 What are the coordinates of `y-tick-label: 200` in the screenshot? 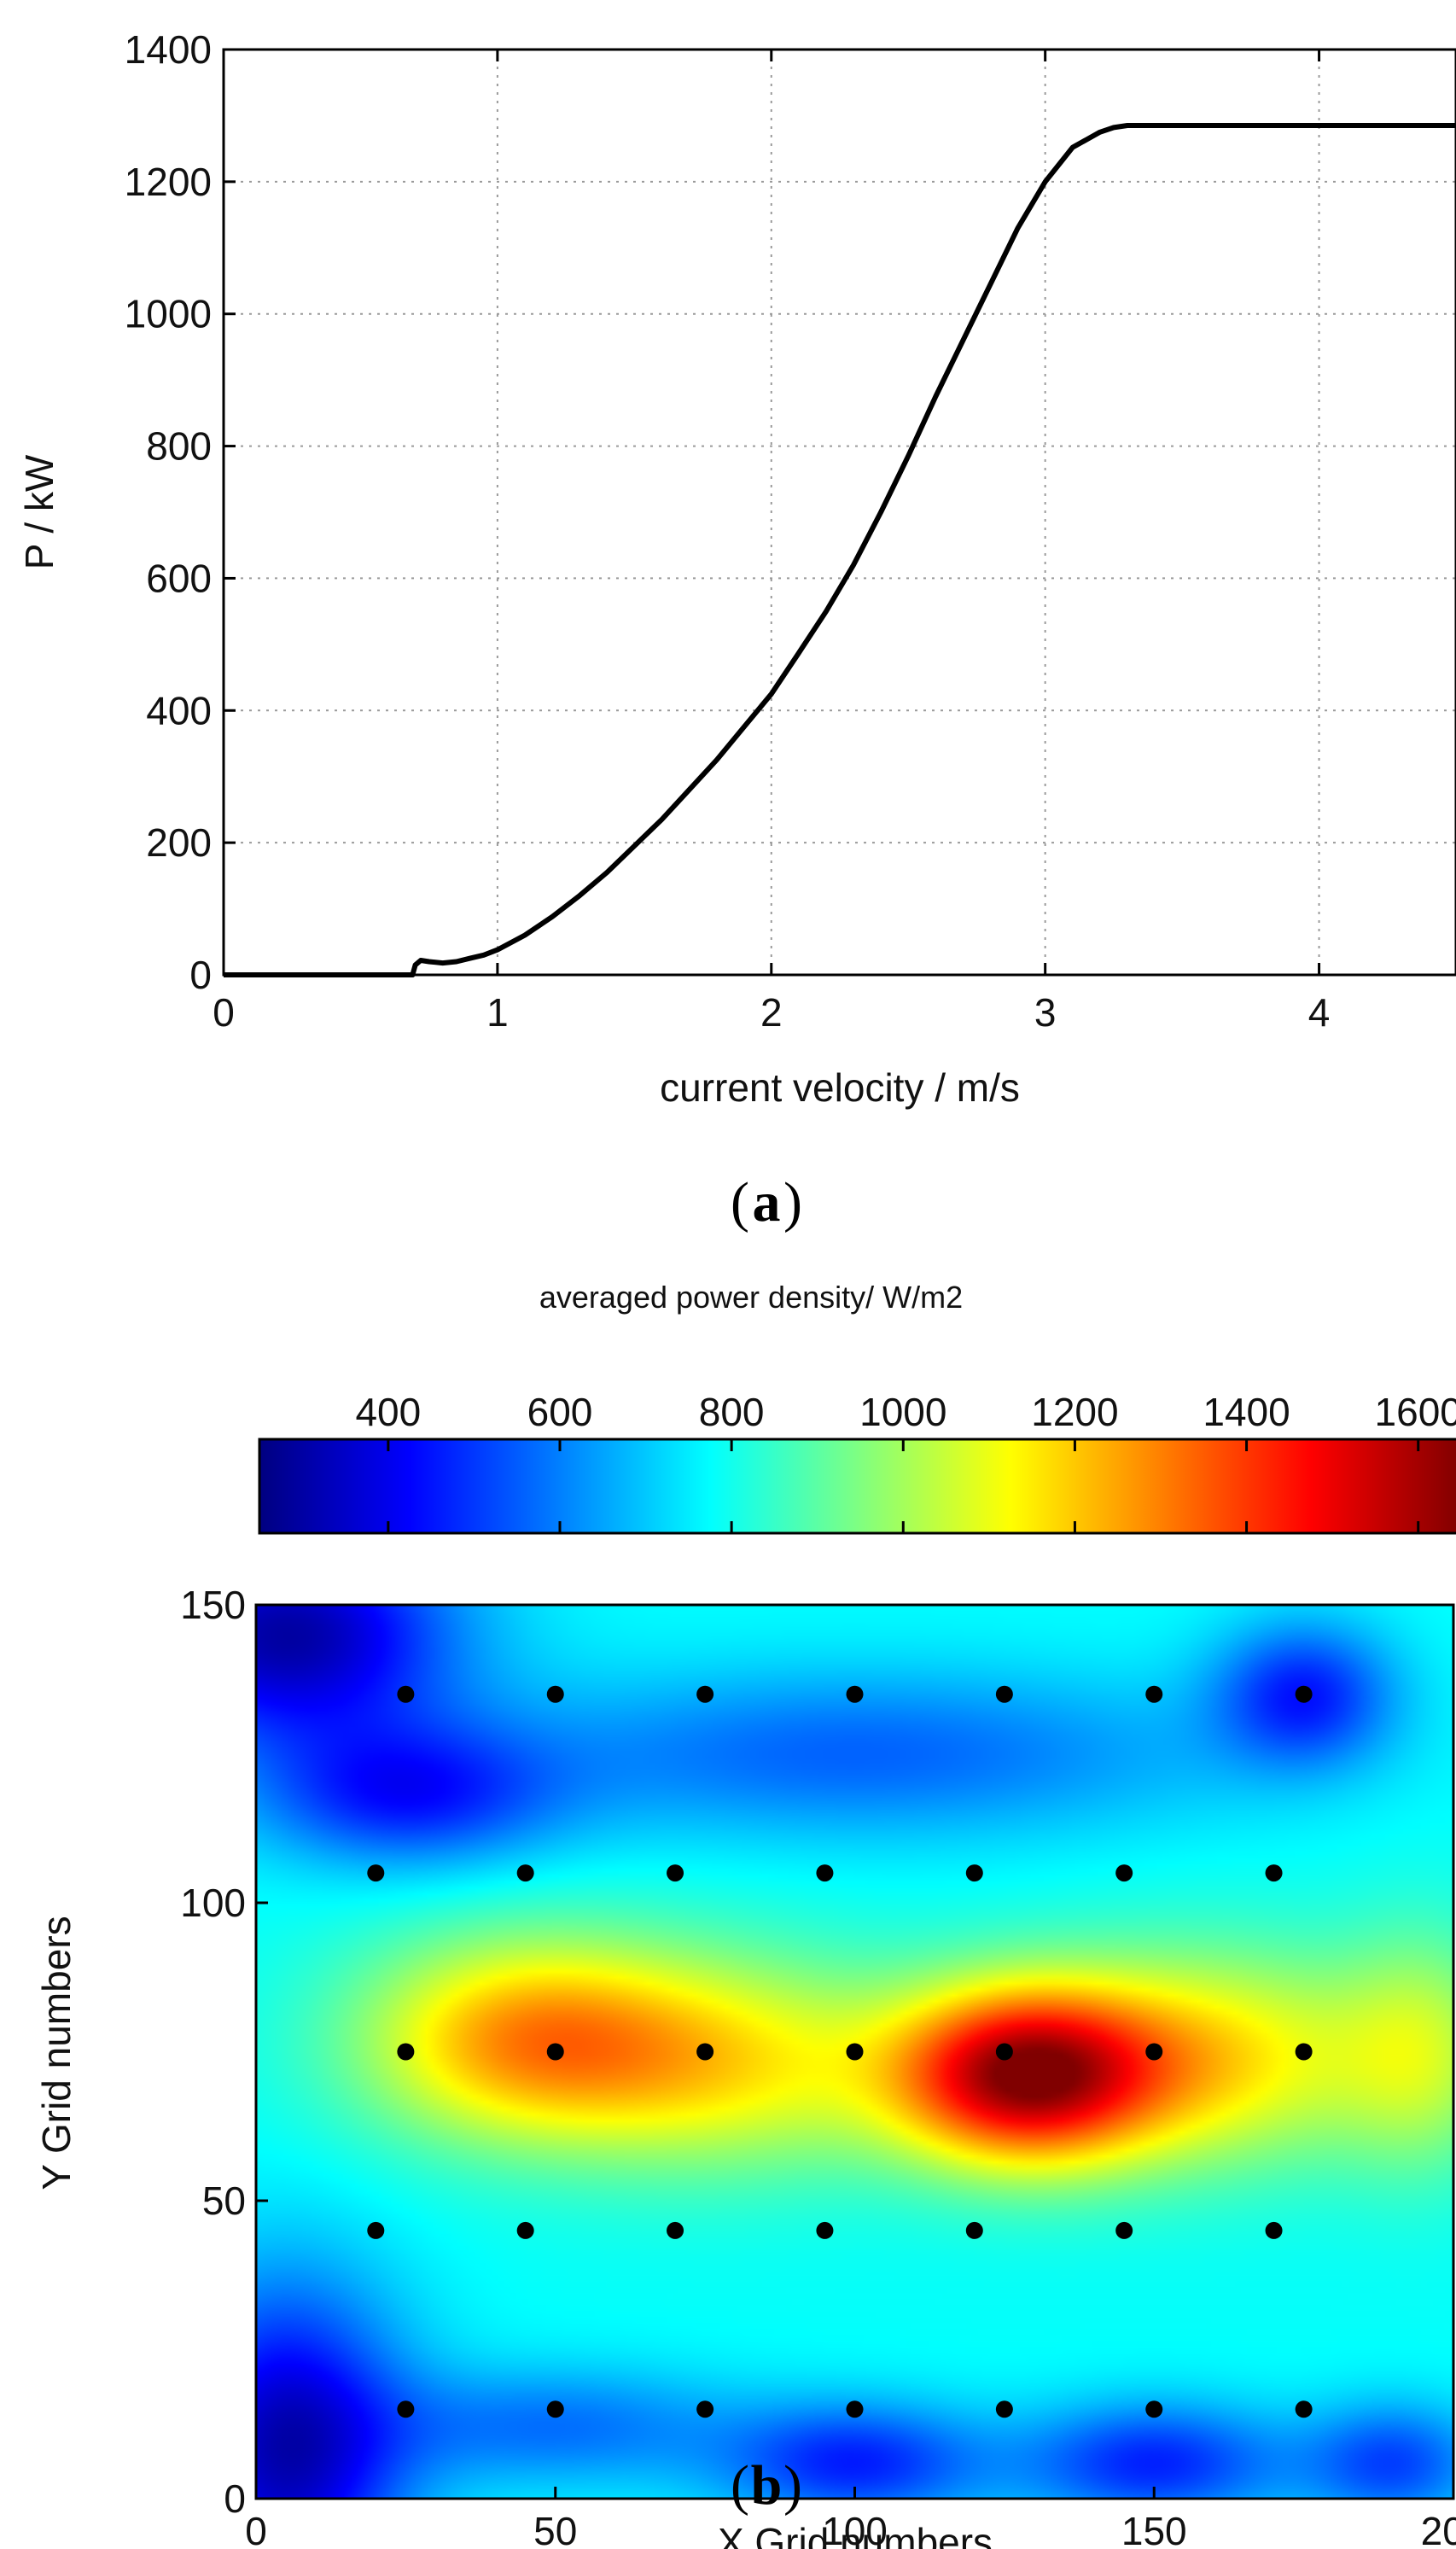 It's located at (179, 842).